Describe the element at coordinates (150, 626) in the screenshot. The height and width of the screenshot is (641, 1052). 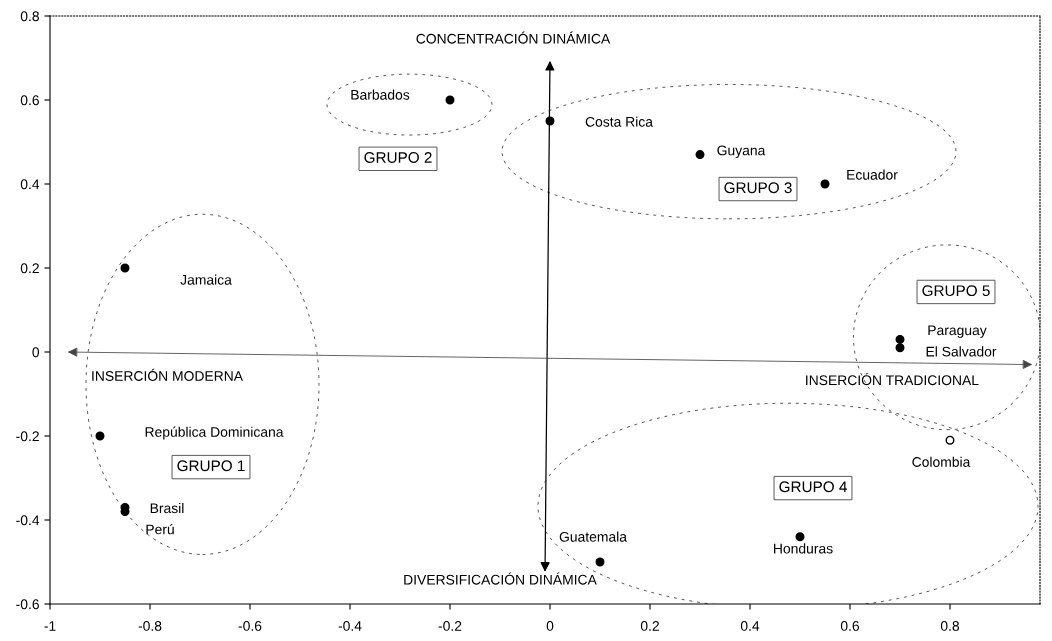
I see `x-tick-label: -0.8` at that location.